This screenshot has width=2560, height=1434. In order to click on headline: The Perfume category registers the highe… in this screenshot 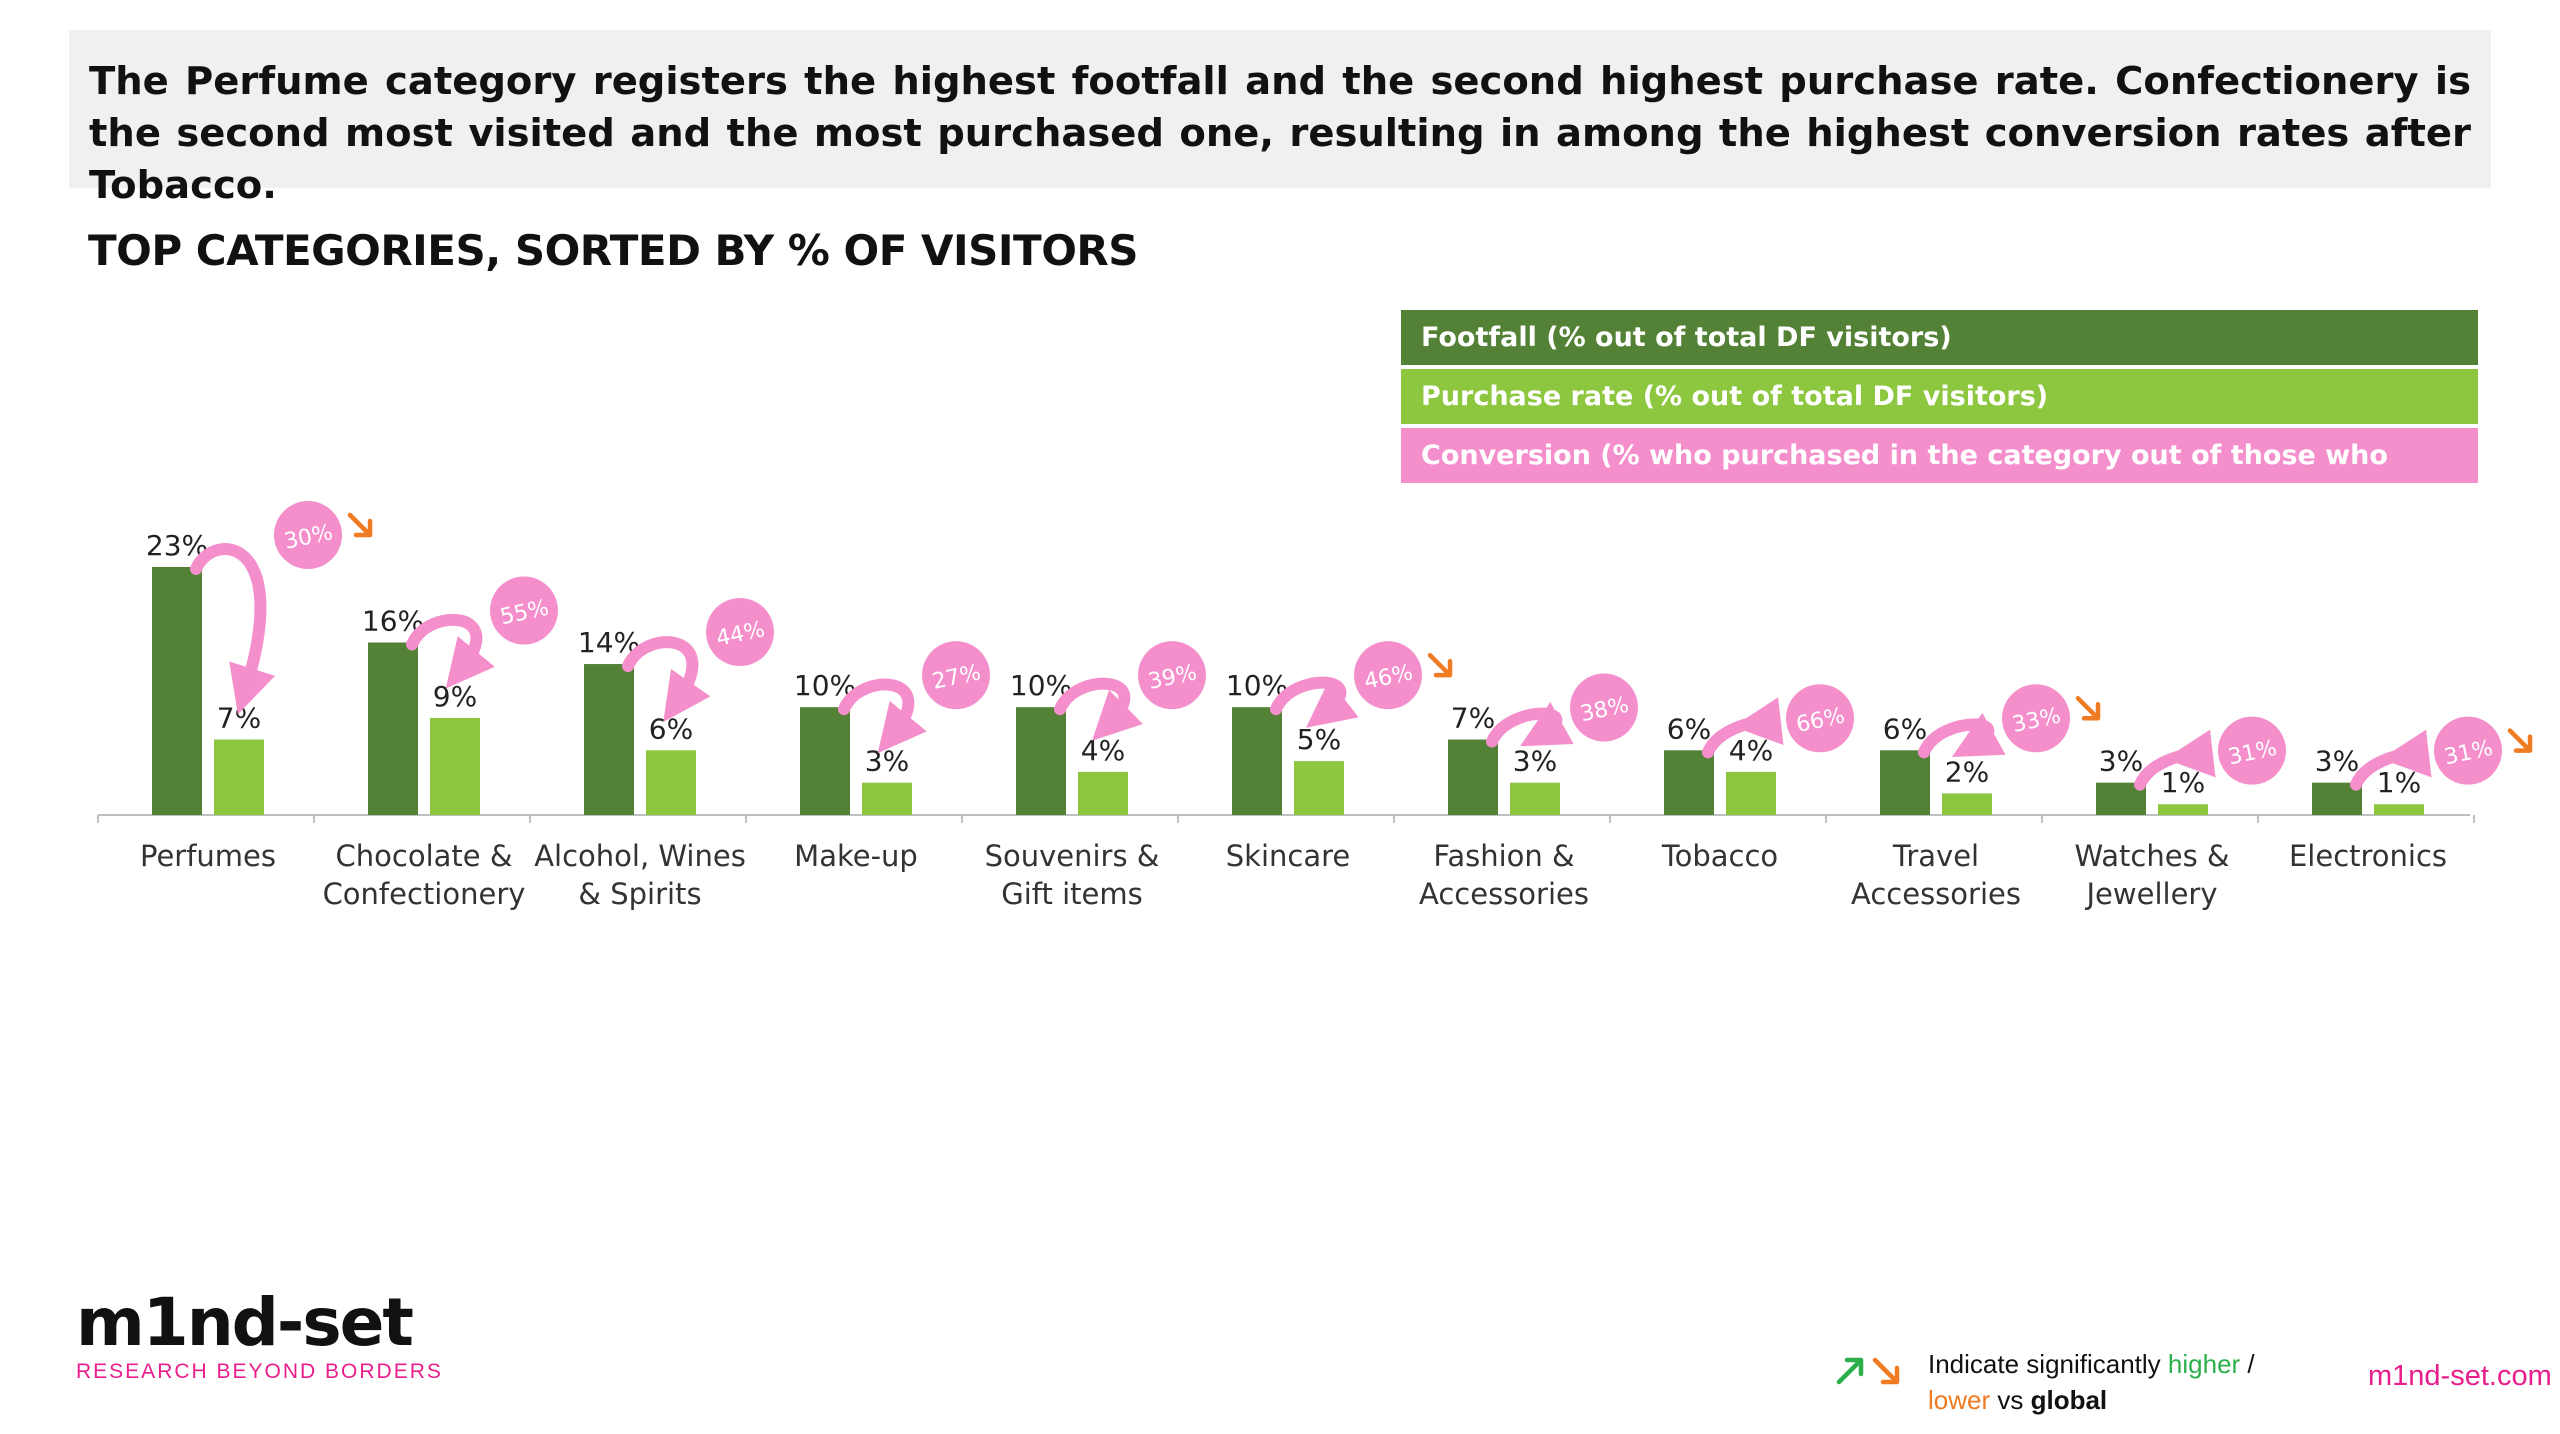, I will do `click(1280, 133)`.